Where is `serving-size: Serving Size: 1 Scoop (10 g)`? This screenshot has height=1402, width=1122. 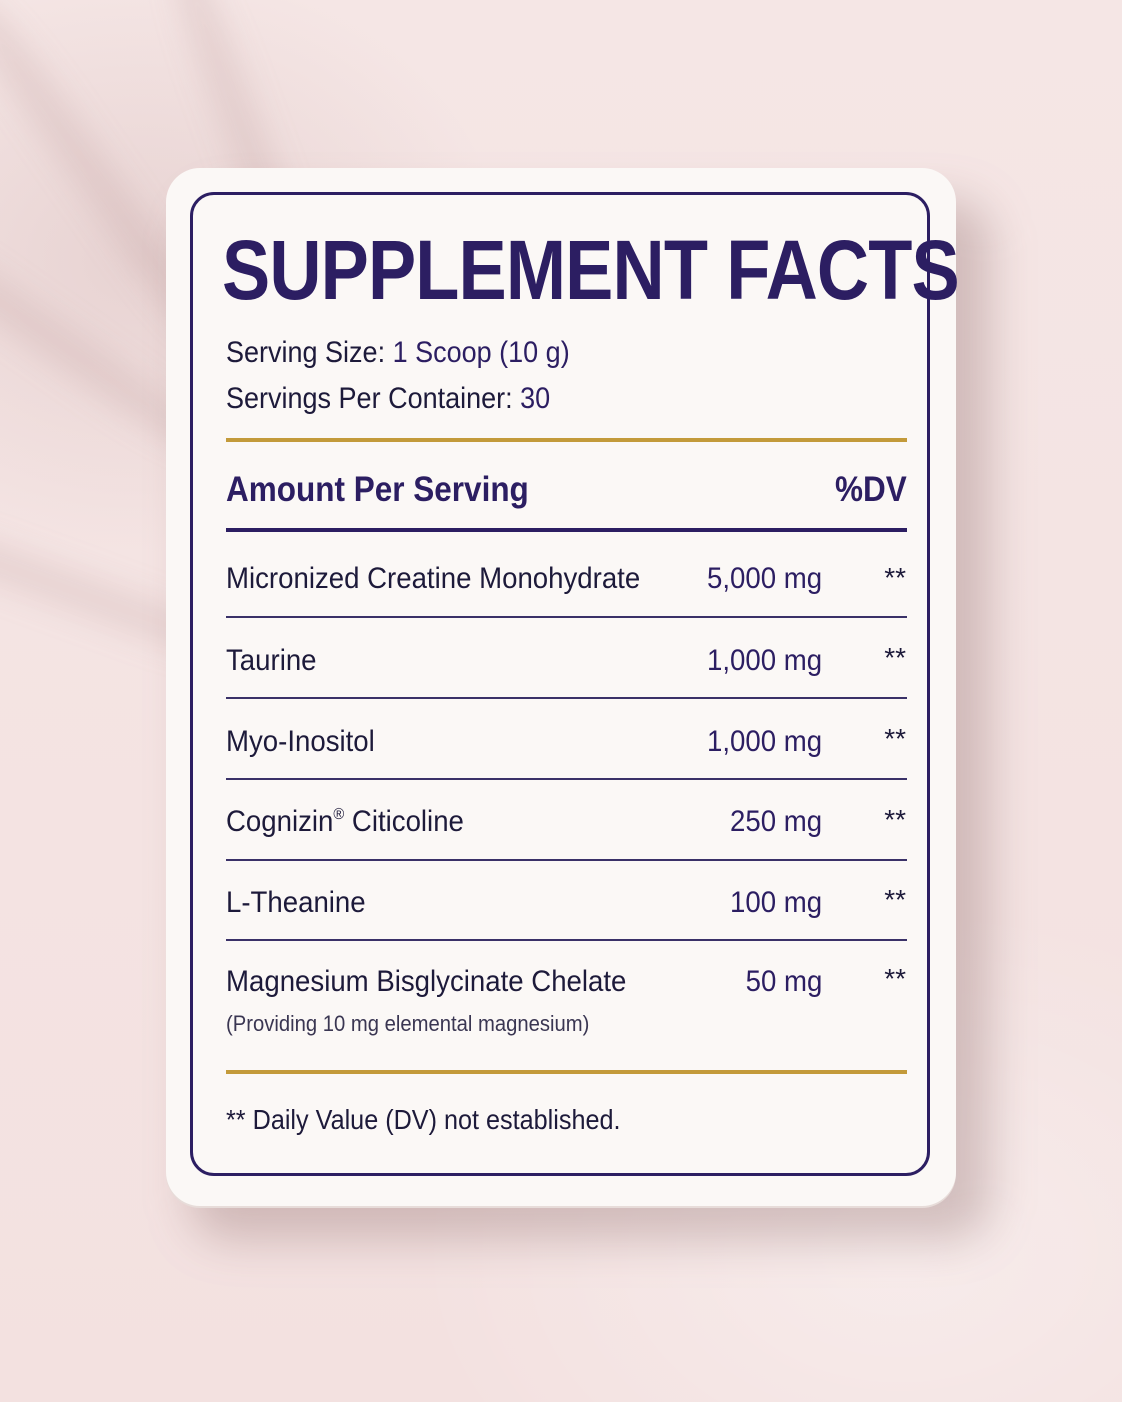
serving-size: Serving Size: 1 Scoop (10 g) is located at coordinates (398, 353).